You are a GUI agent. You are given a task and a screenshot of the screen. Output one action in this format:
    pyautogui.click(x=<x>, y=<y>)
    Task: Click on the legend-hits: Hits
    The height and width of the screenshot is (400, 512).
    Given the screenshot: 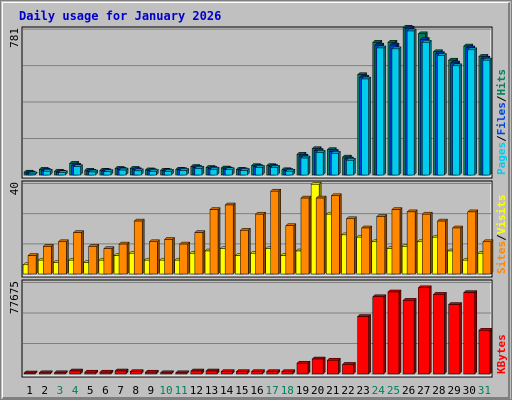 What is the action you would take?
    pyautogui.click(x=501, y=82)
    